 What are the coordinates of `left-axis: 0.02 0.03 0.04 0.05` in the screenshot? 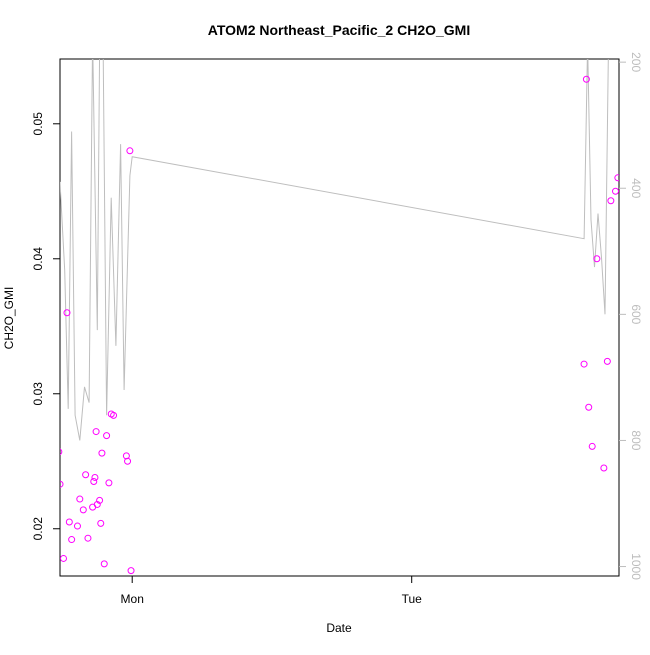 It's located at (45, 326).